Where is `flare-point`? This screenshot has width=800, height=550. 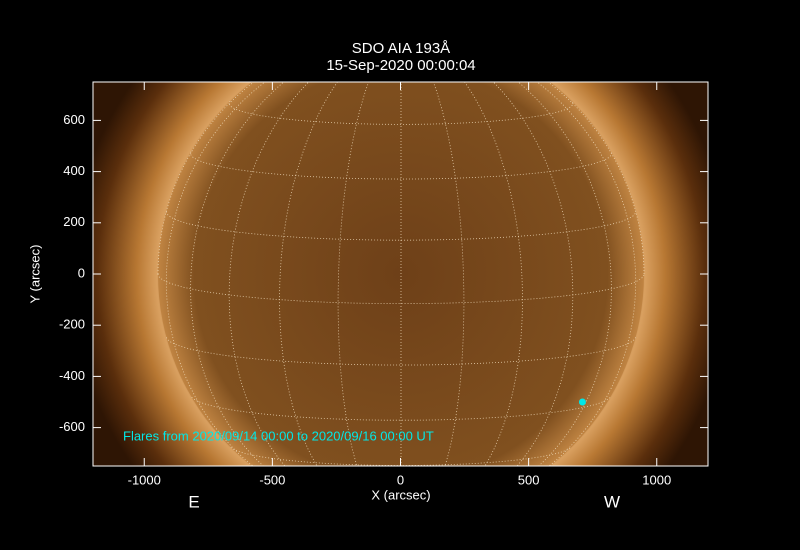
flare-point is located at coordinates (582, 402).